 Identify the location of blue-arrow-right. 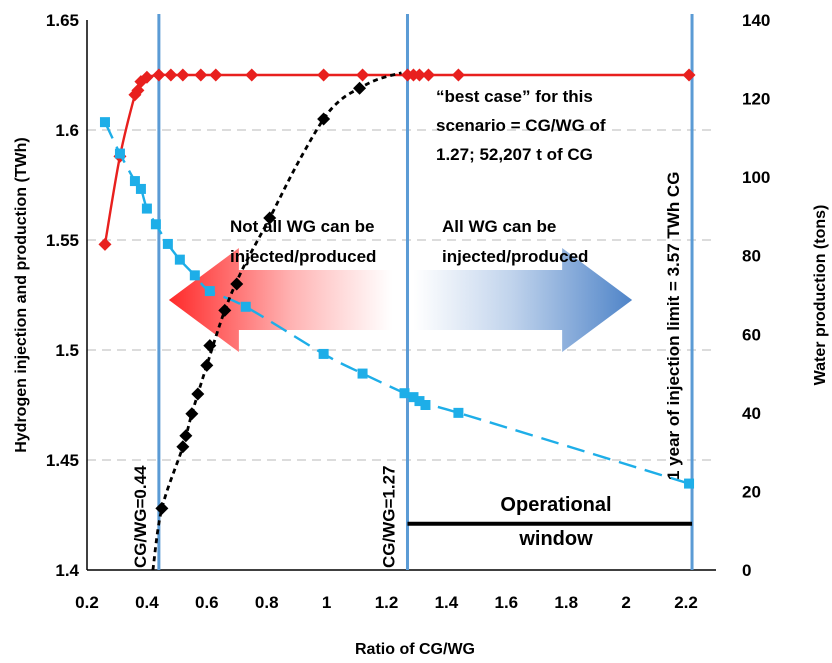
(523, 300).